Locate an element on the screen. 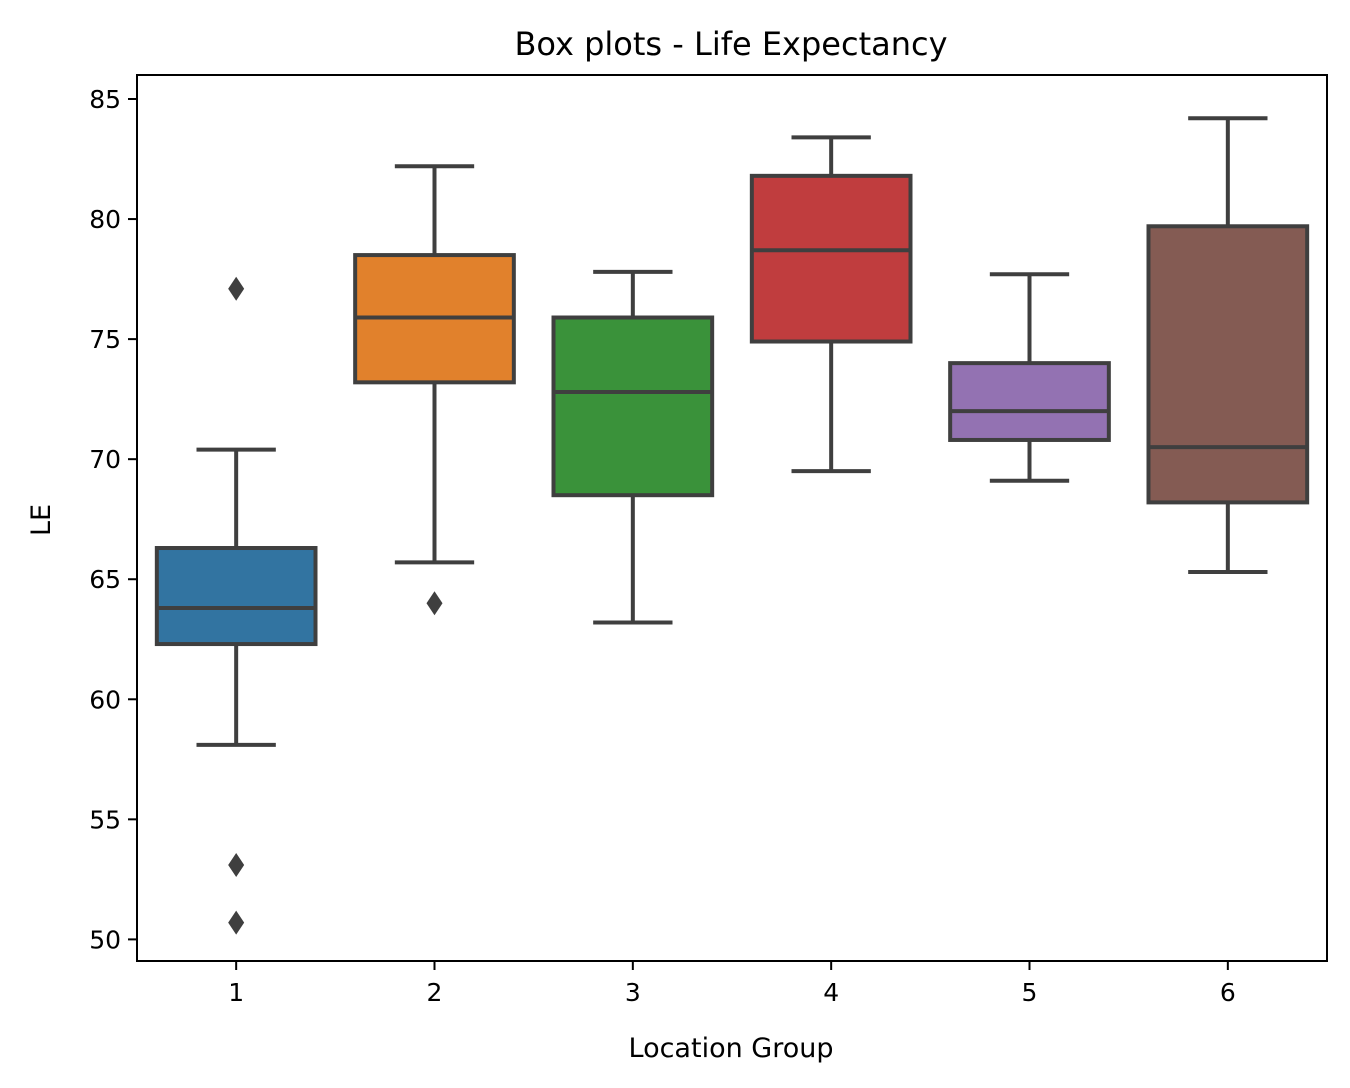  x-tick-label: 6 is located at coordinates (1228, 992).